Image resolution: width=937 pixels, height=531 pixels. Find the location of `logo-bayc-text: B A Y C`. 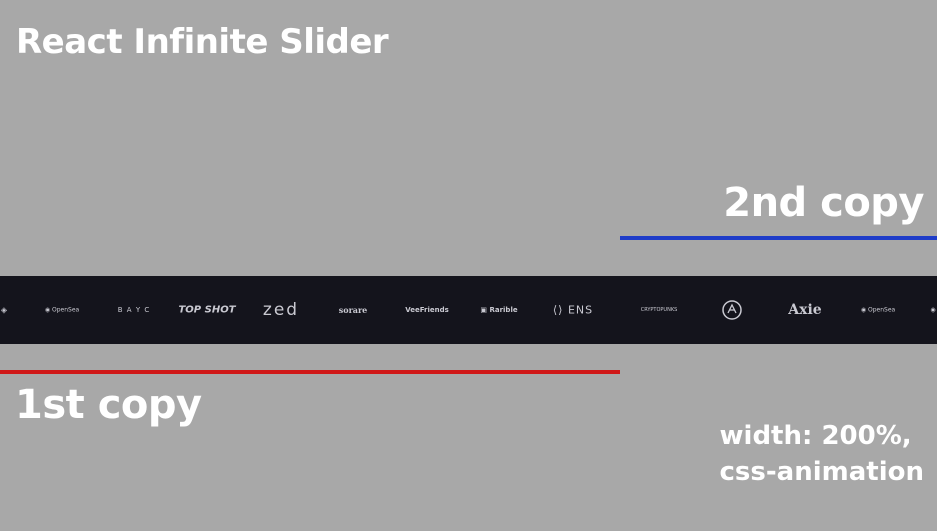

logo-bayc-text: B A Y C is located at coordinates (134, 310).